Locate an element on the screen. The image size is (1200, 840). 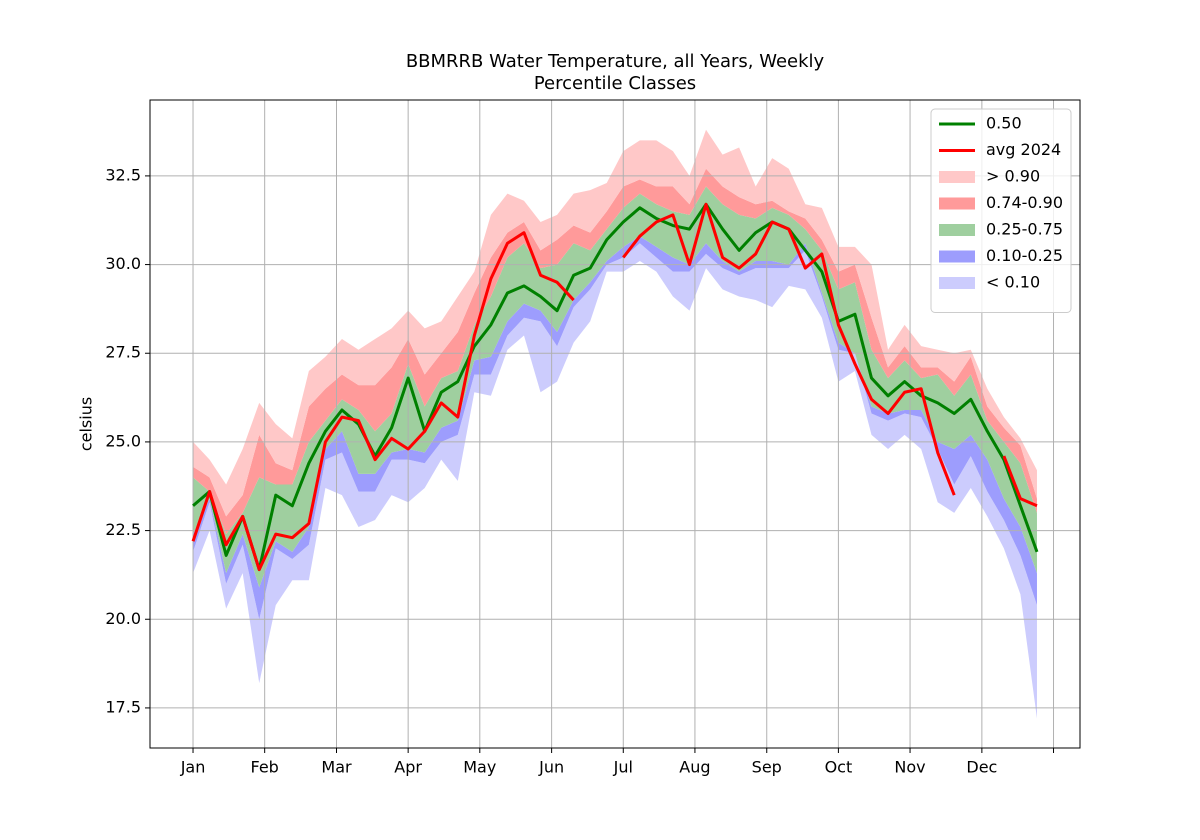
x-tick-label: May is located at coordinates (479, 767).